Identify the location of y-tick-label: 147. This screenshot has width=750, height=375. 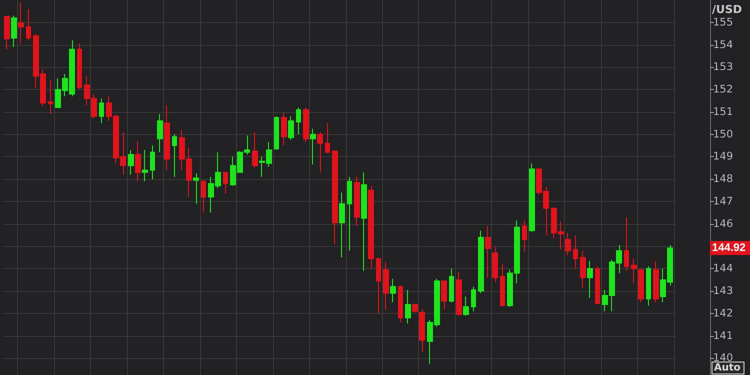
(723, 201).